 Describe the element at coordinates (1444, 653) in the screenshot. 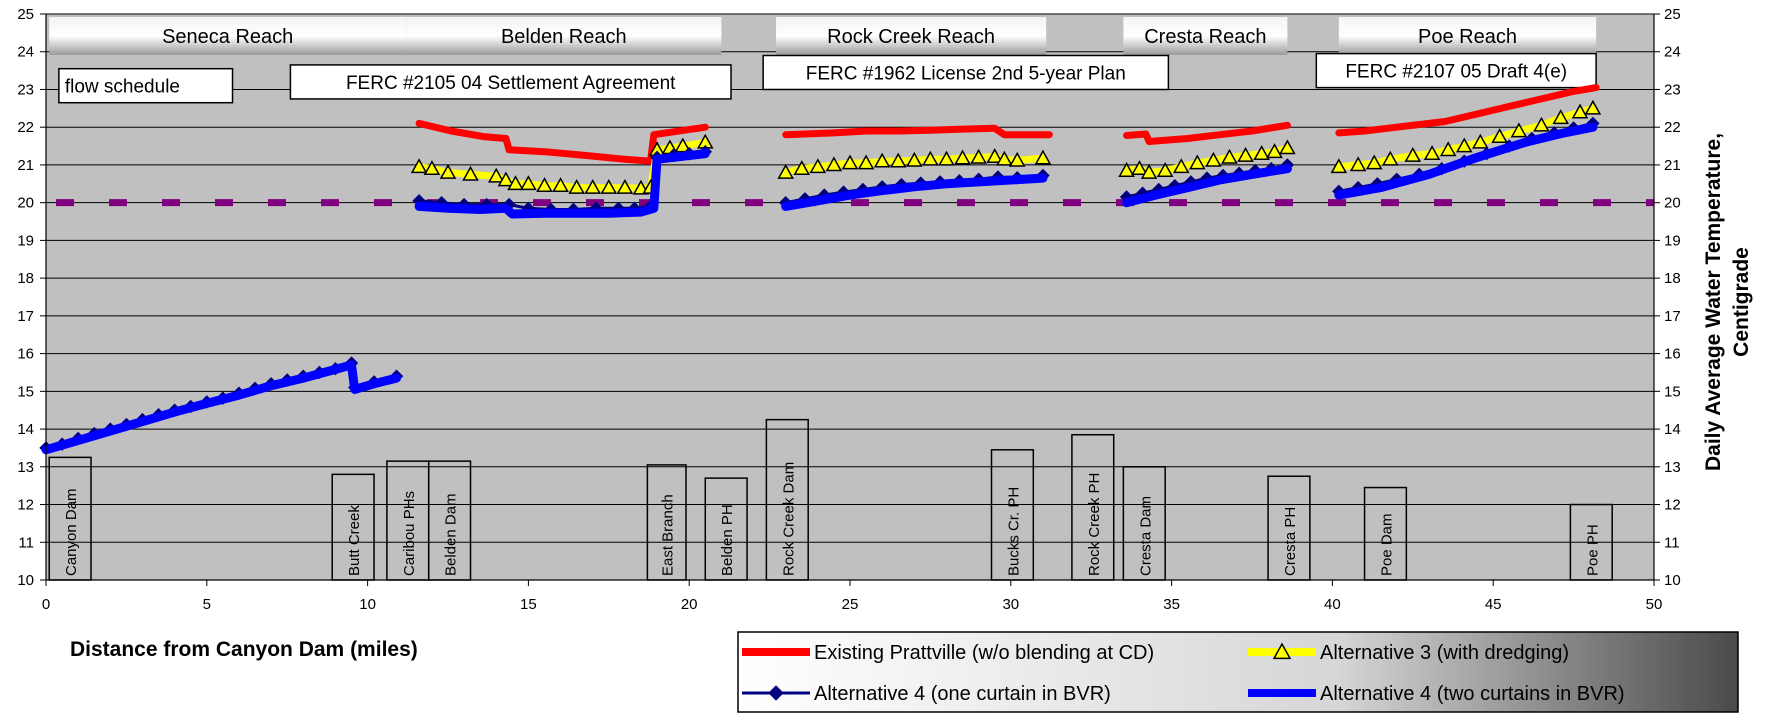

I see `legend-label: Alternative 3 (with dredging)` at that location.